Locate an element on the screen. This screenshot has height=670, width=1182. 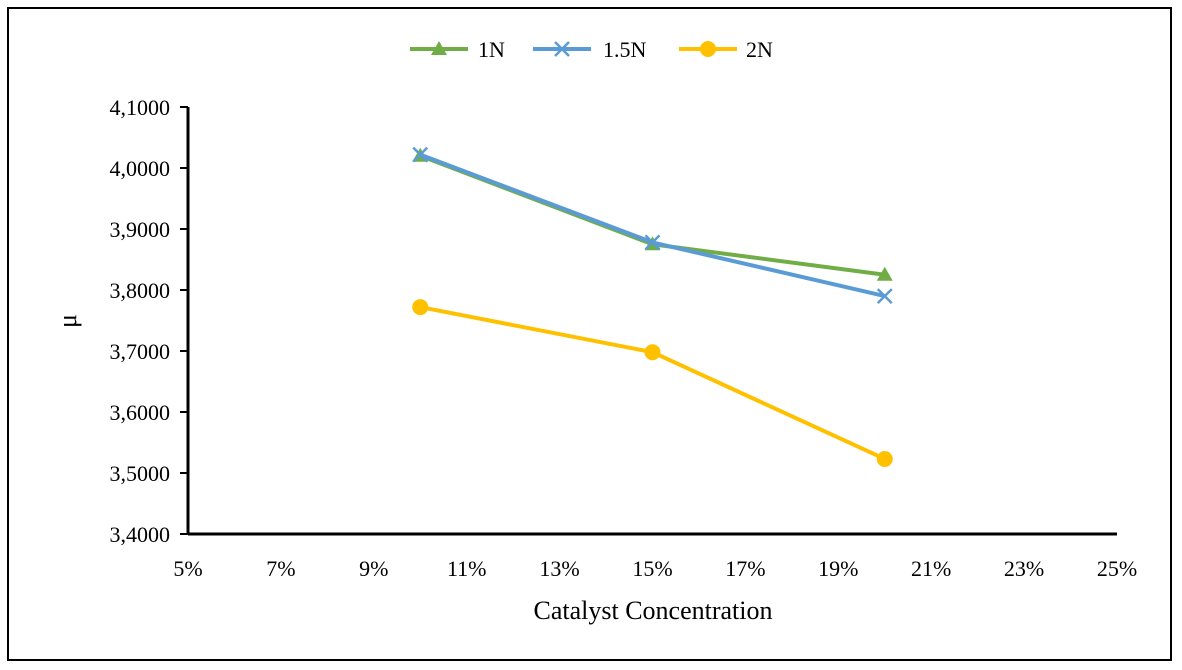
y-tick-label: 3,9000 is located at coordinates (140, 229).